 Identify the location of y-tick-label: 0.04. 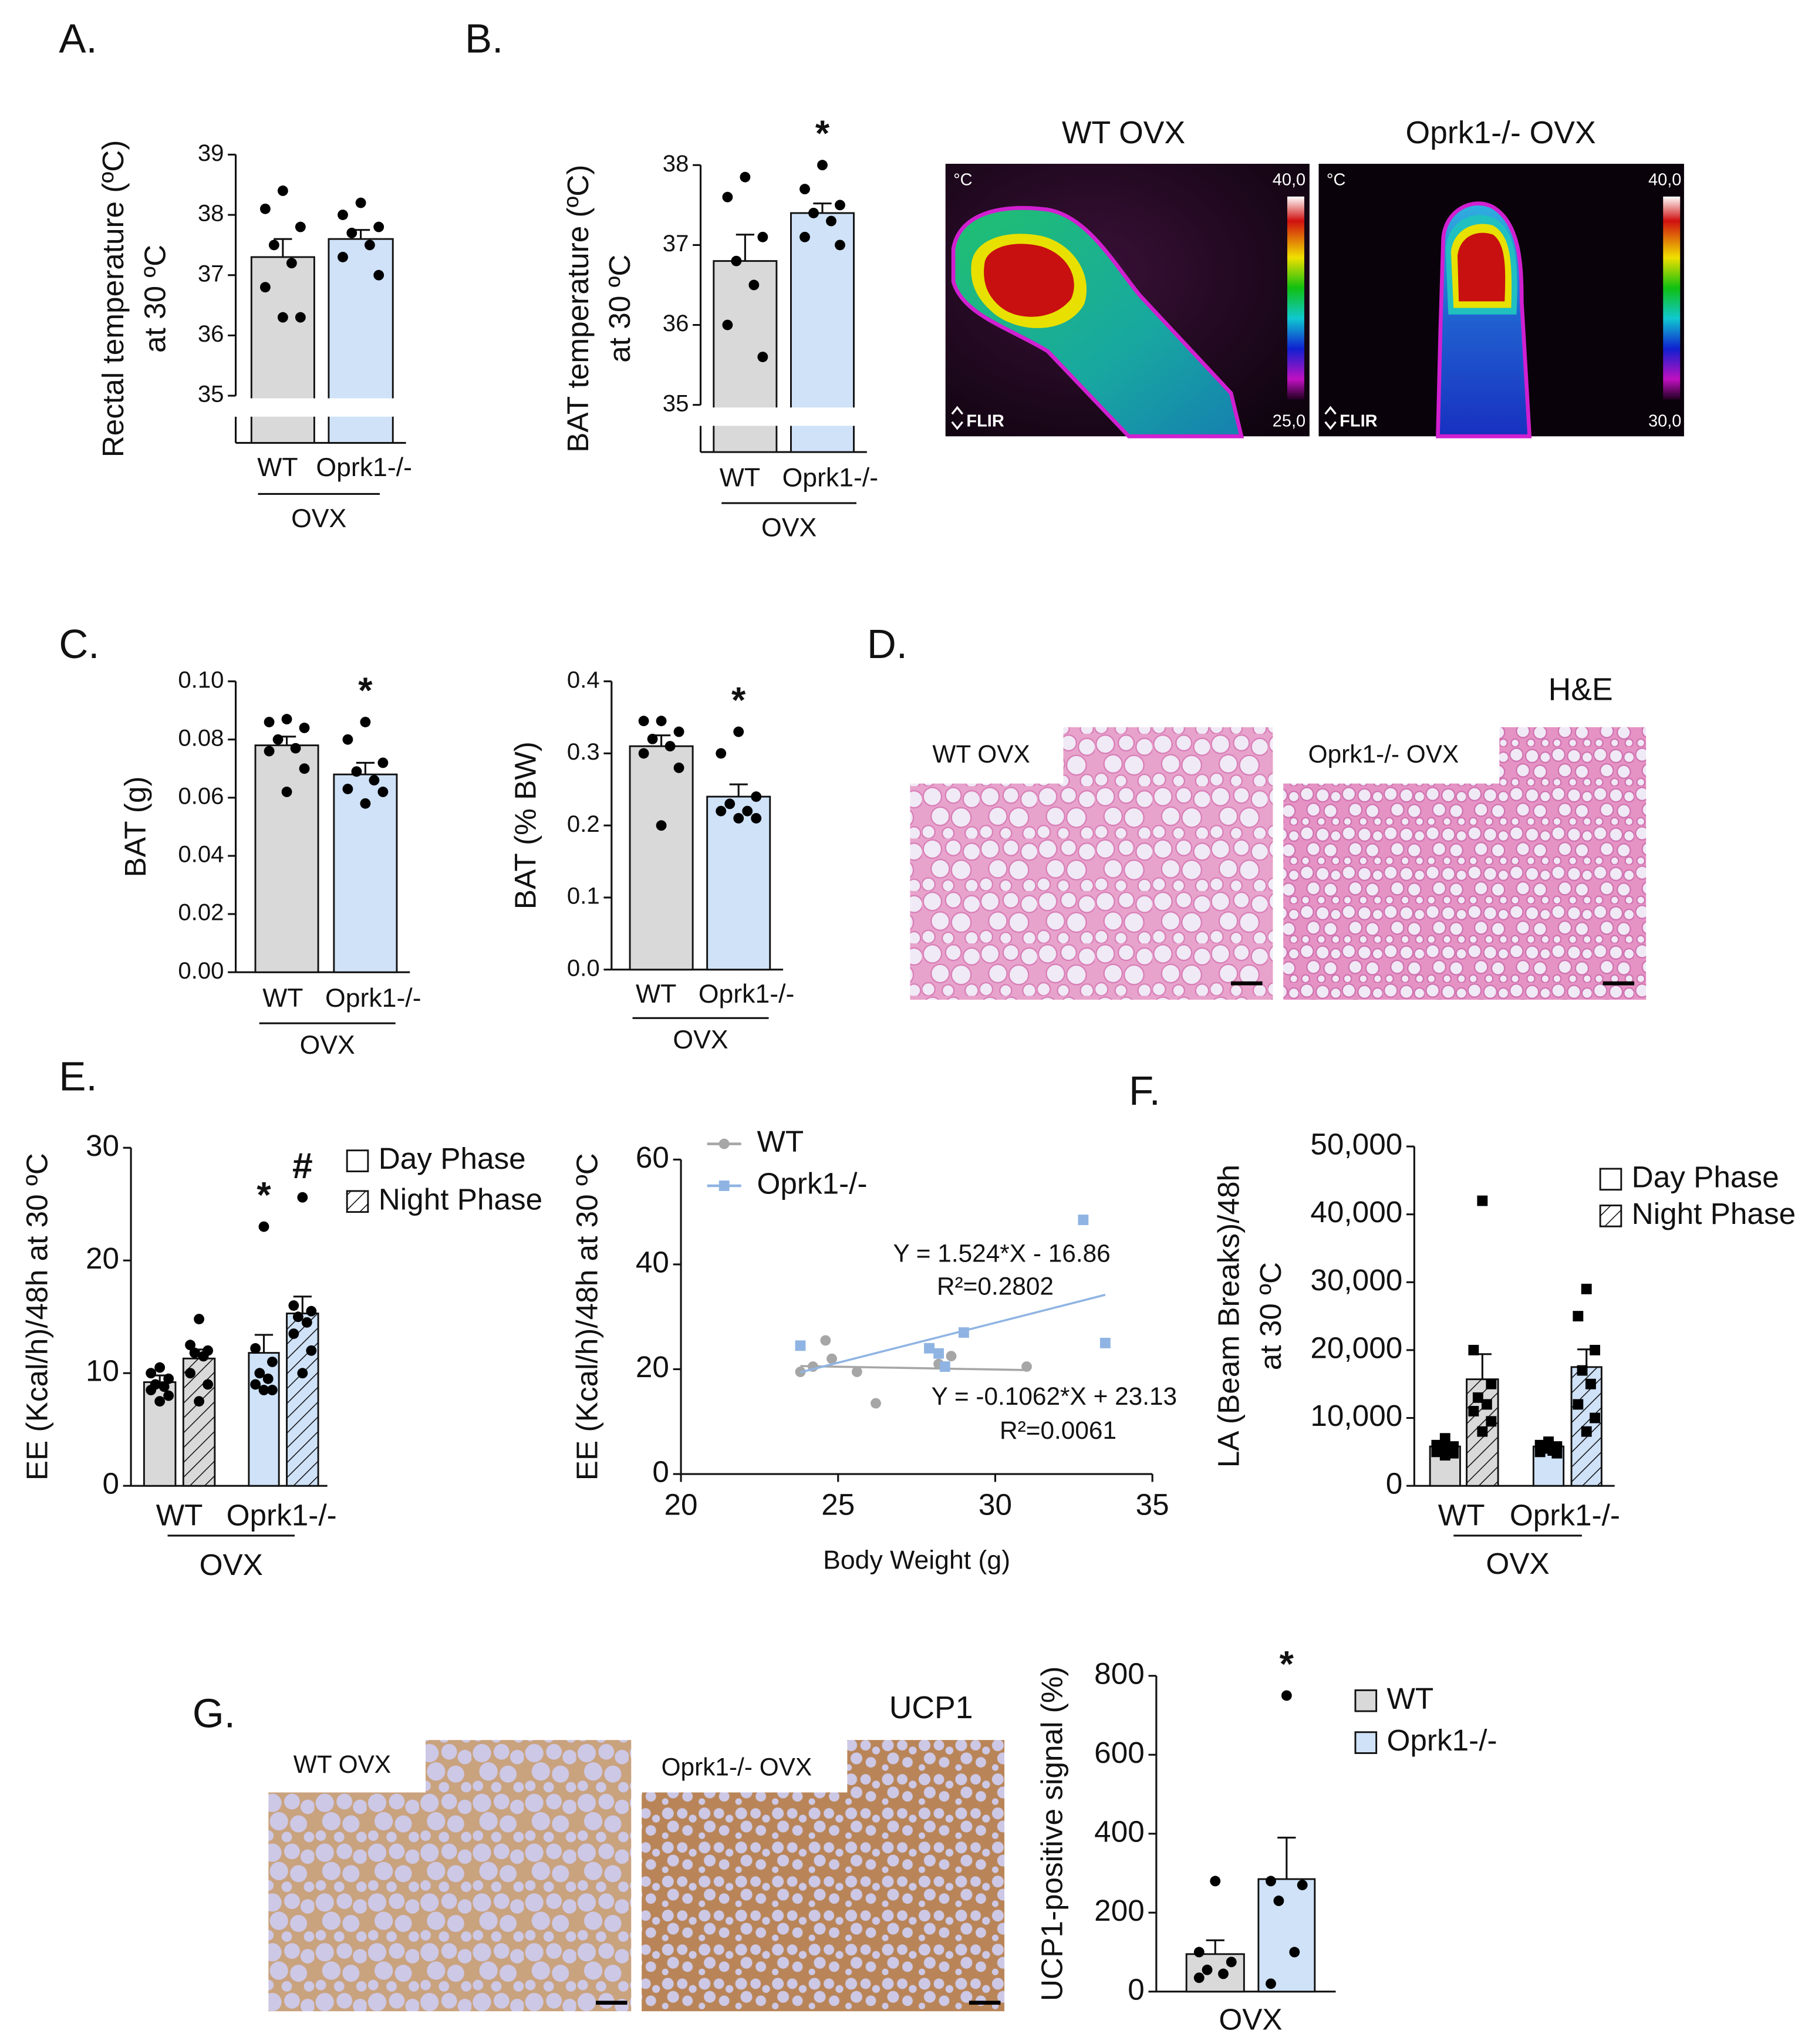
(201, 854).